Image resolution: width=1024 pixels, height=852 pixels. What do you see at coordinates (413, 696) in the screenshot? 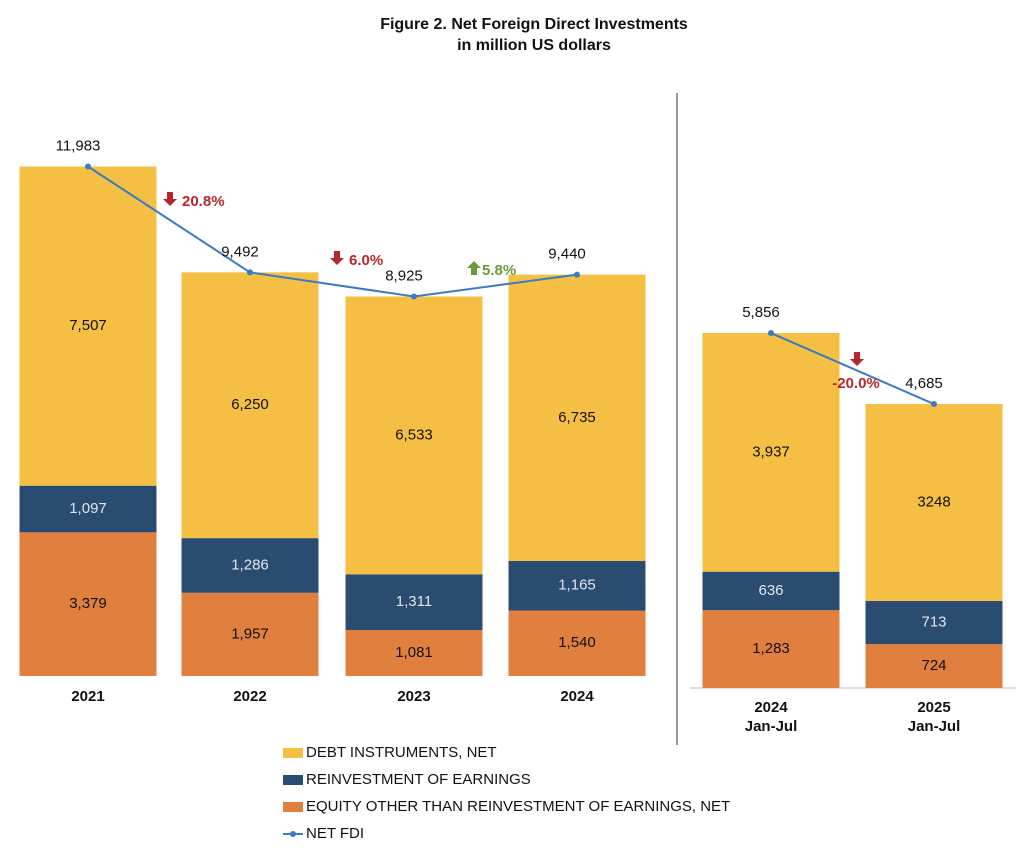
I see `x-tick-label: 2023` at bounding box center [413, 696].